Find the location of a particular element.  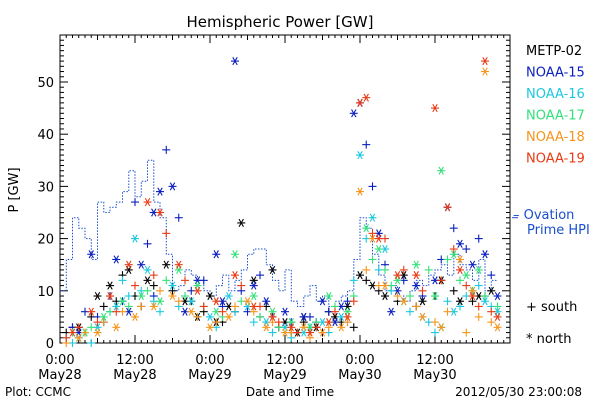

legend-entry-noaa-17: NOAA-17 is located at coordinates (555, 116).